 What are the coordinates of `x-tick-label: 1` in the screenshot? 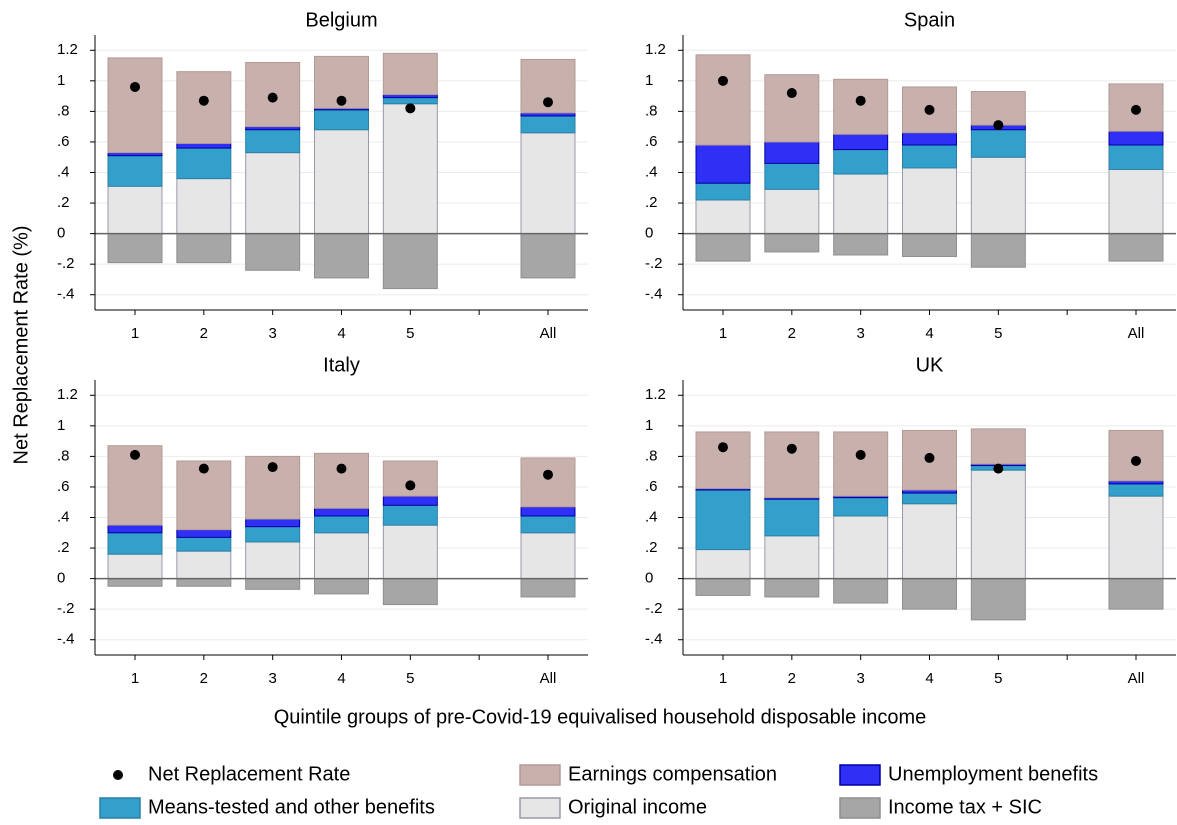 It's located at (135, 678).